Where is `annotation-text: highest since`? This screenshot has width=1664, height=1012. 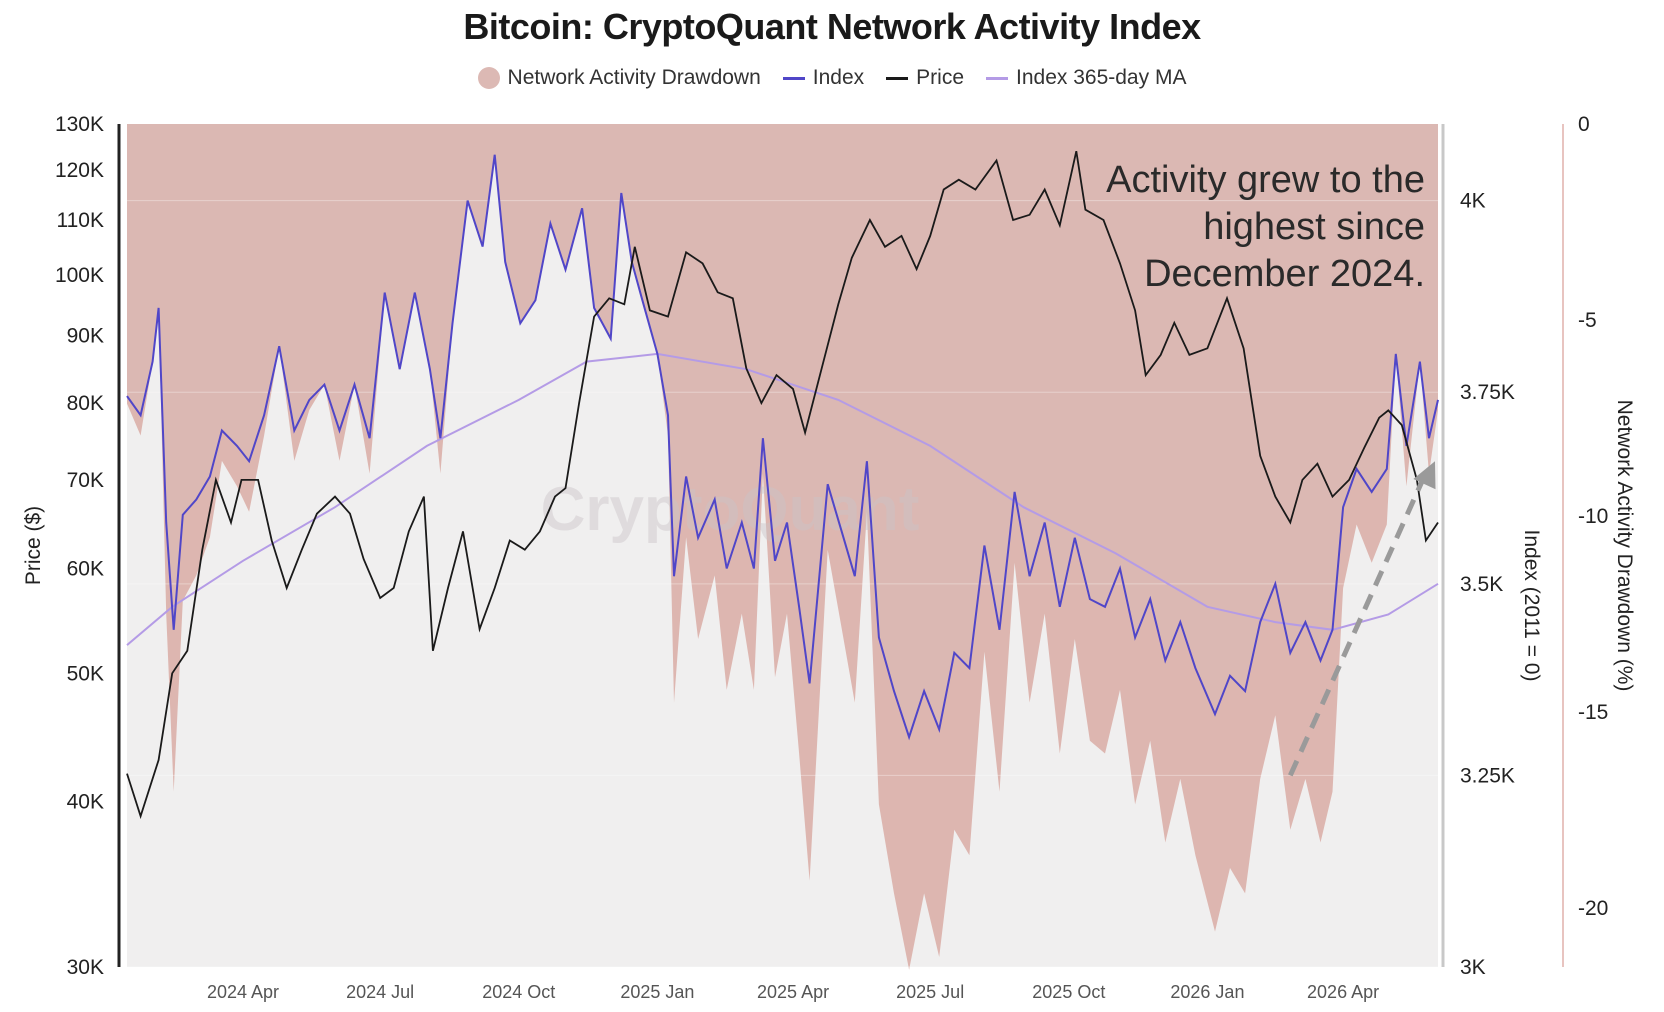
annotation-text: highest since is located at coordinates (1314, 227).